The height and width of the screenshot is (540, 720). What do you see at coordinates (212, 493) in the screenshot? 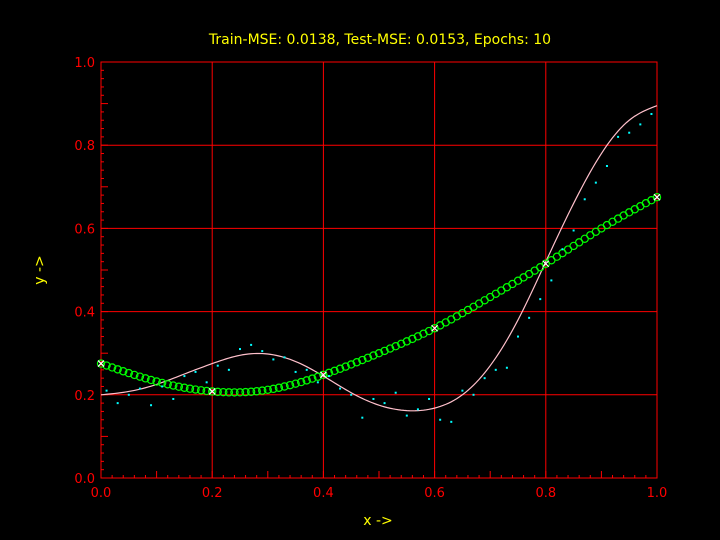
I see `x-tick-label: 0.2` at bounding box center [212, 493].